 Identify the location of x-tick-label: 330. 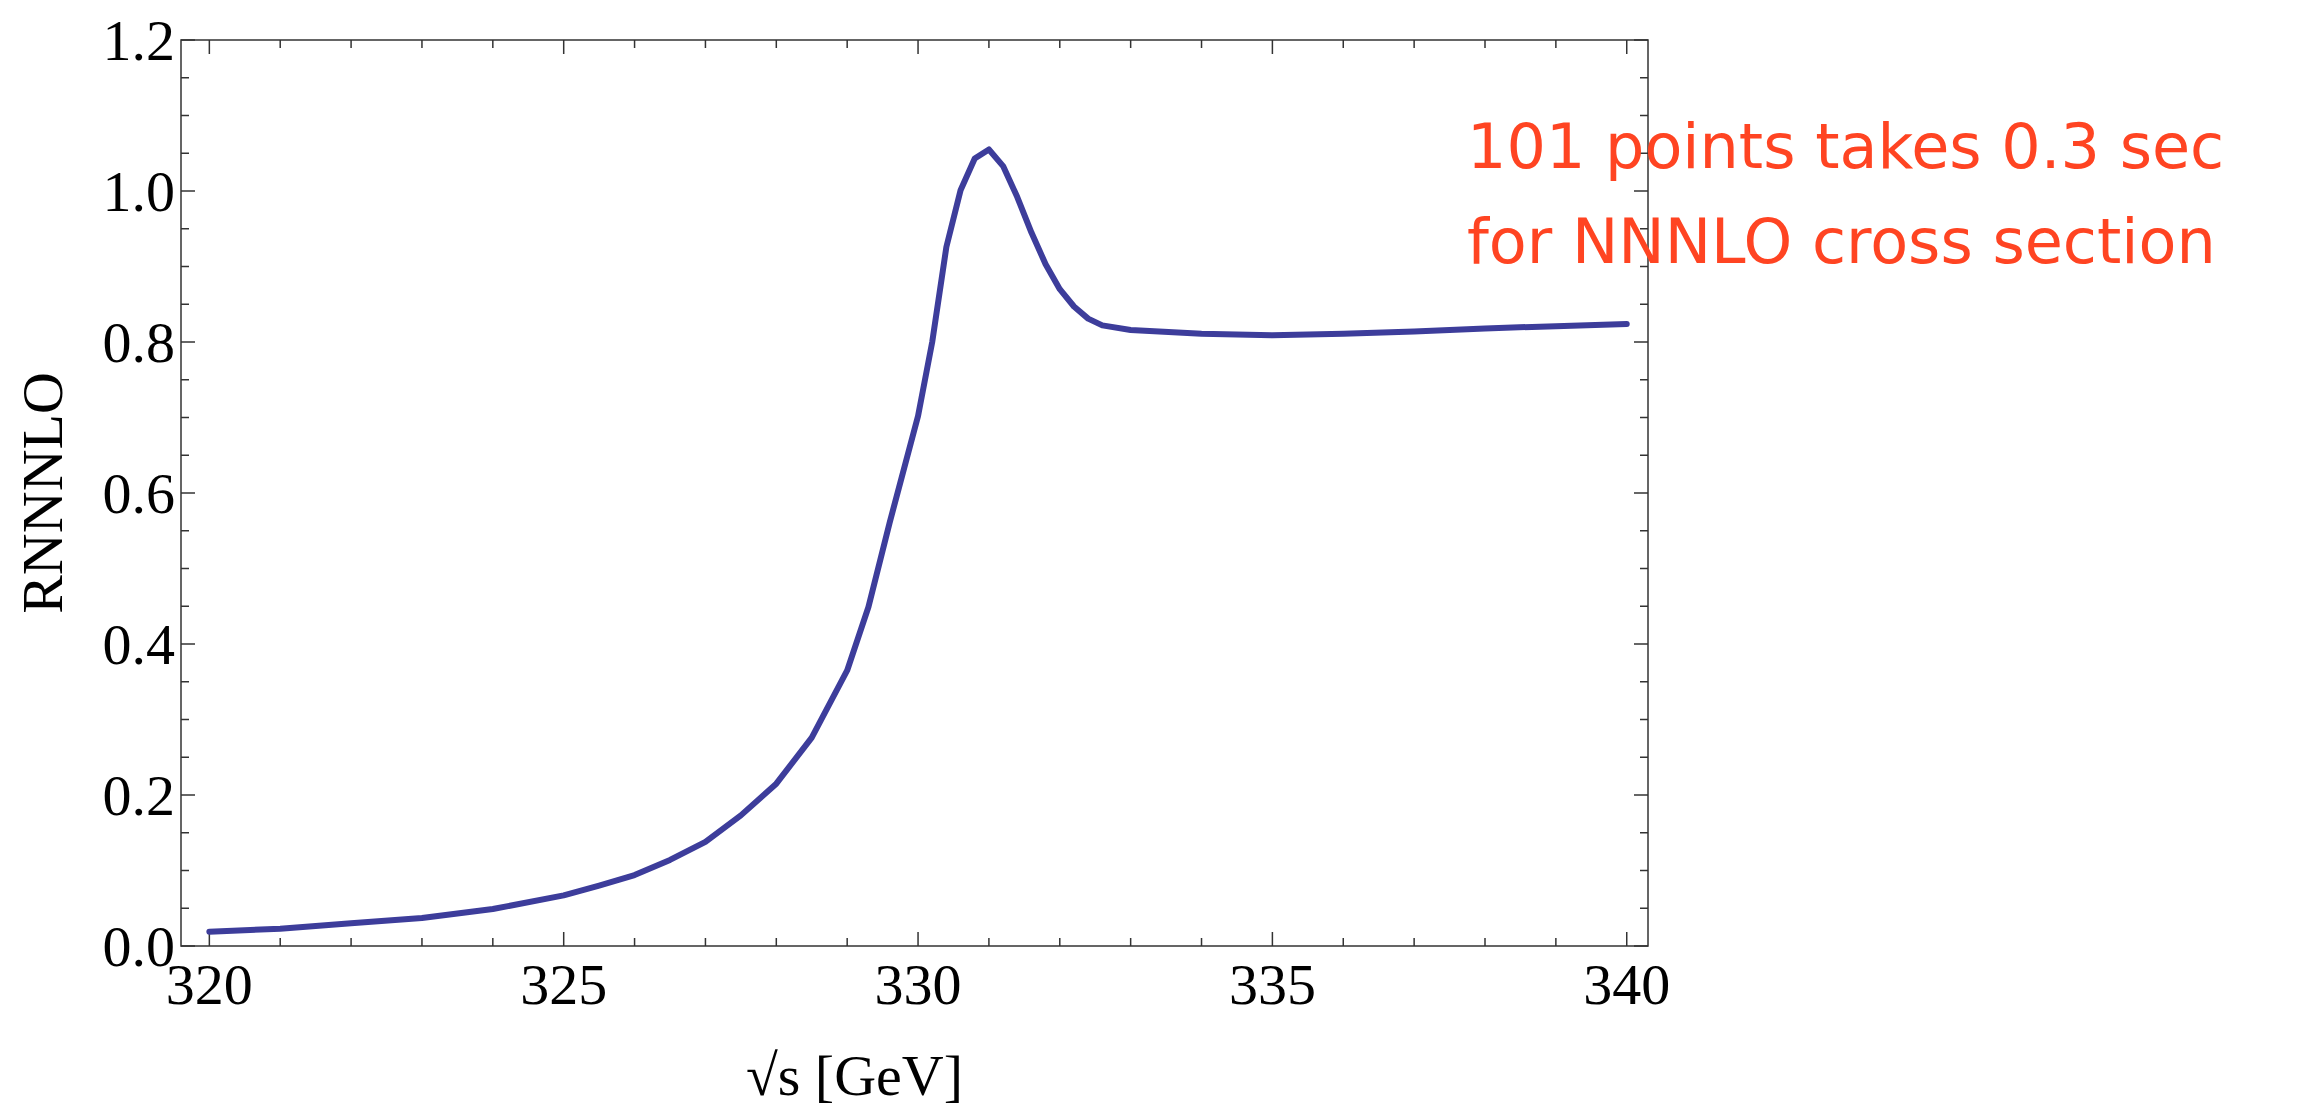
(918, 984).